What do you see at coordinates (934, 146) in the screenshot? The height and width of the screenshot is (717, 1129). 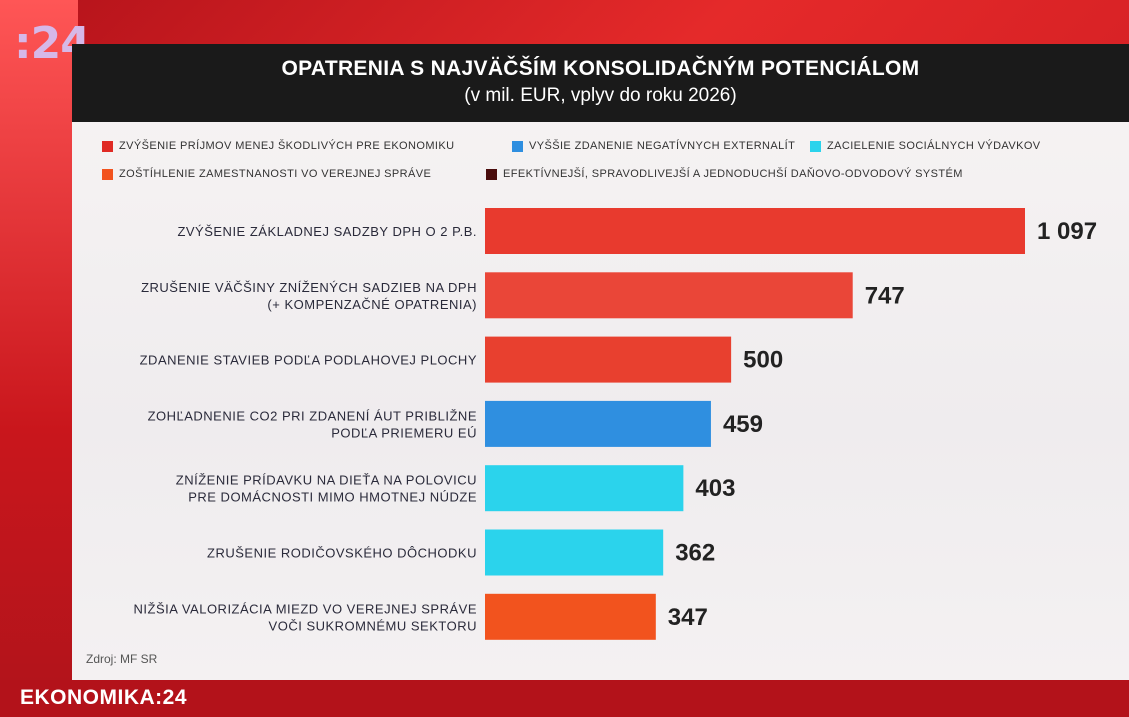 I see `legend-label: ZACIELENIE SOCIÁLNYCH VÝDAVKOV` at bounding box center [934, 146].